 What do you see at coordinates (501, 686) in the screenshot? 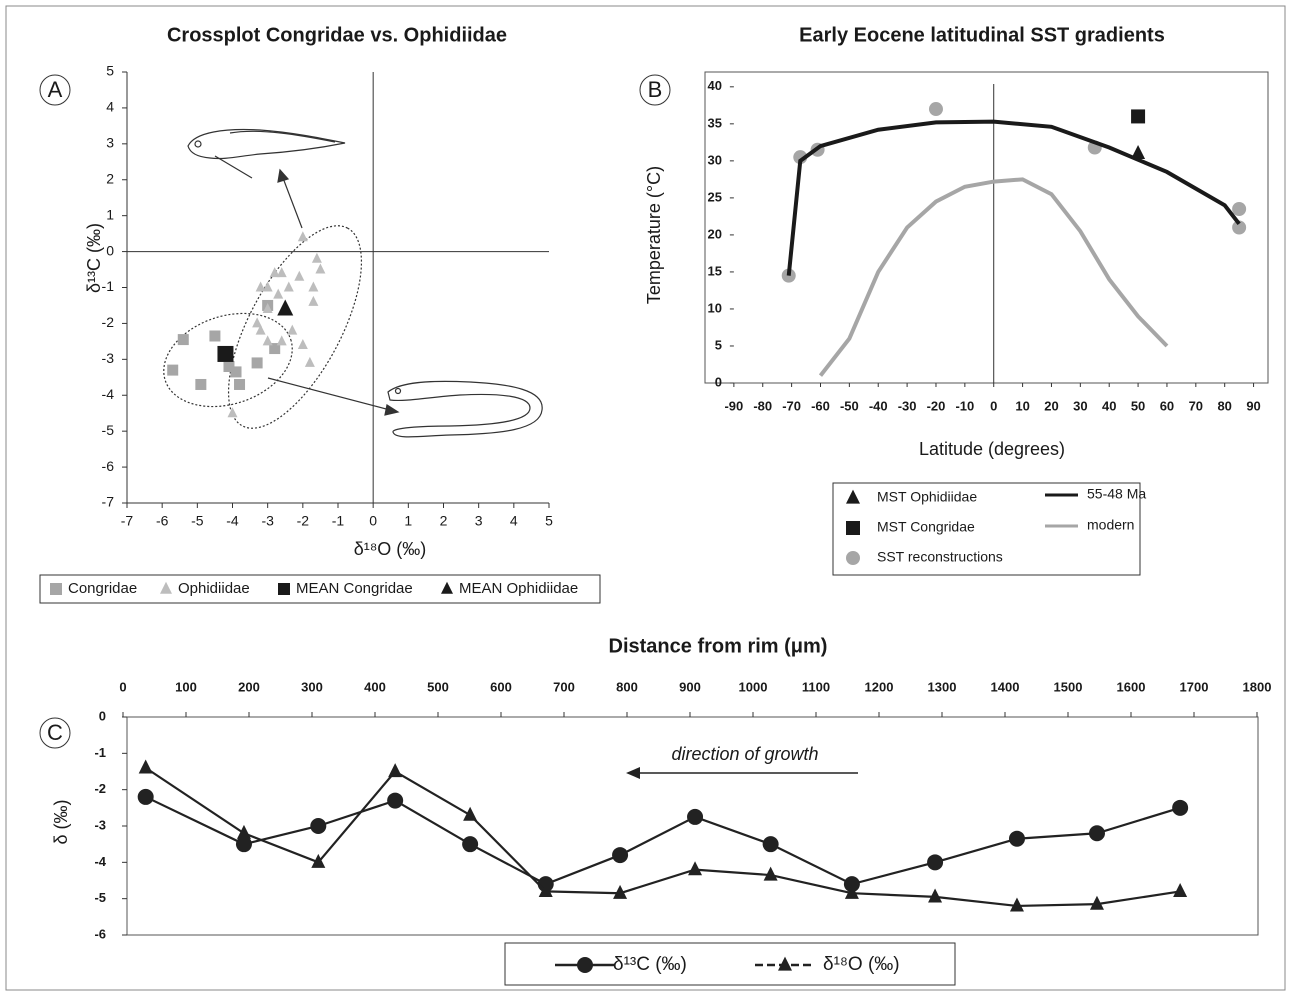
I see `x-tick-label: 600` at bounding box center [501, 686].